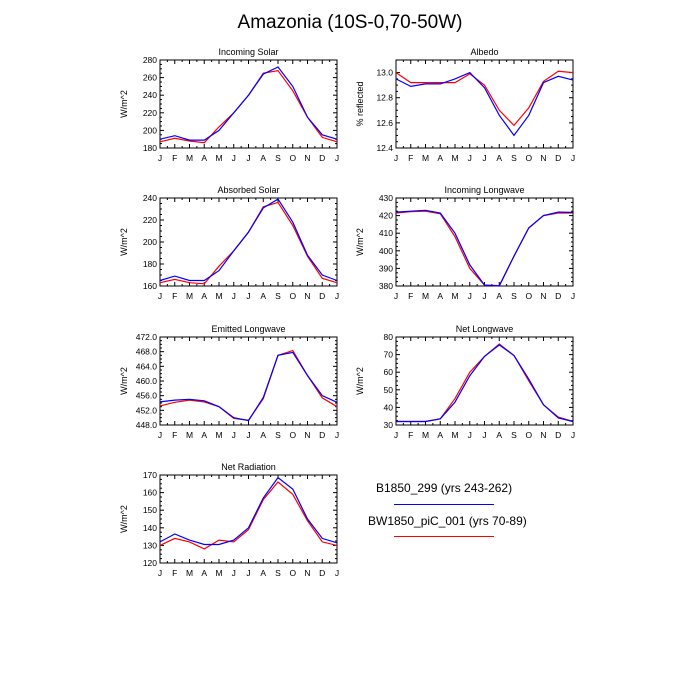  I want to click on chart-title: Emitted Longwave, so click(248, 329).